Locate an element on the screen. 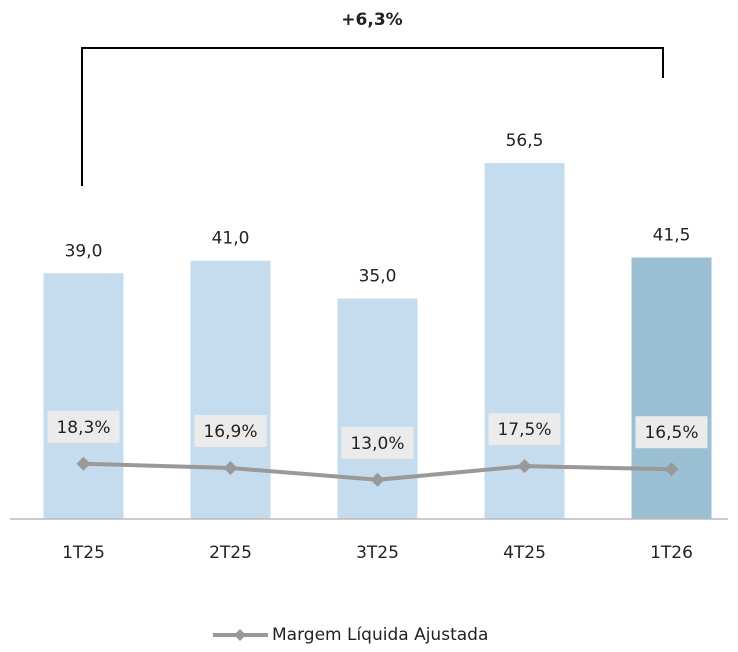 Image resolution: width=738 pixels, height=652 pixels. bar-value-label: 56,5 is located at coordinates (525, 141).